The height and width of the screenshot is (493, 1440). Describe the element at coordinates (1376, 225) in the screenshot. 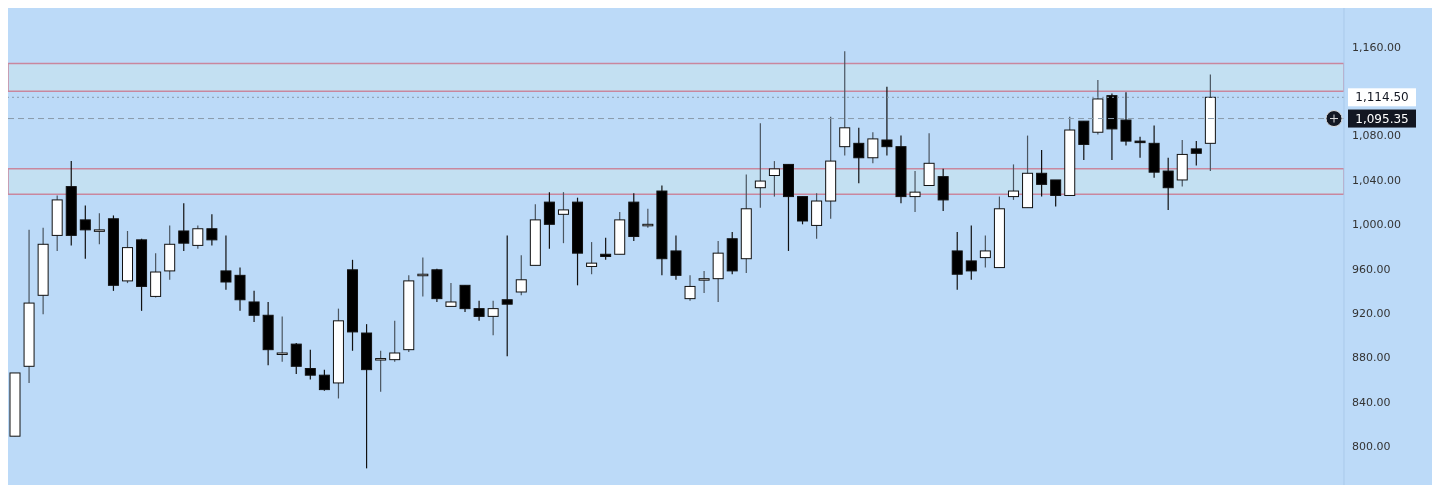

I see `y-tick-label: 1,000.00` at that location.